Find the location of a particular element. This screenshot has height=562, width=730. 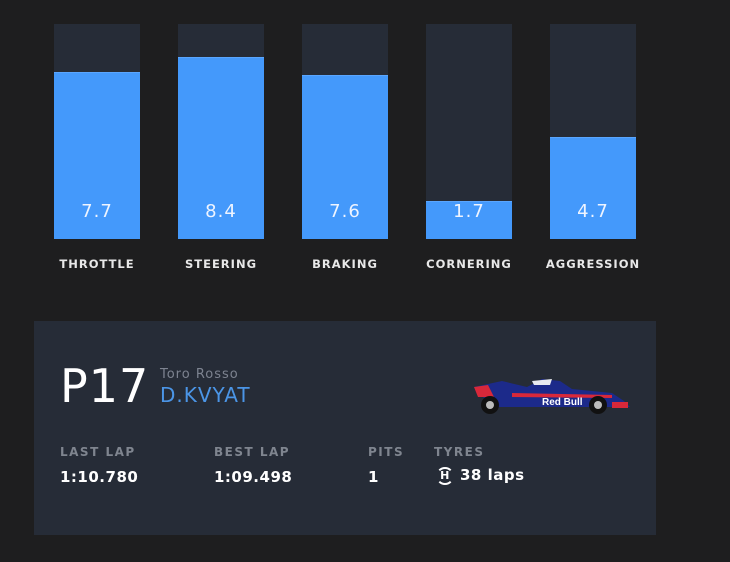

category-label: THROTTLE is located at coordinates (97, 264).